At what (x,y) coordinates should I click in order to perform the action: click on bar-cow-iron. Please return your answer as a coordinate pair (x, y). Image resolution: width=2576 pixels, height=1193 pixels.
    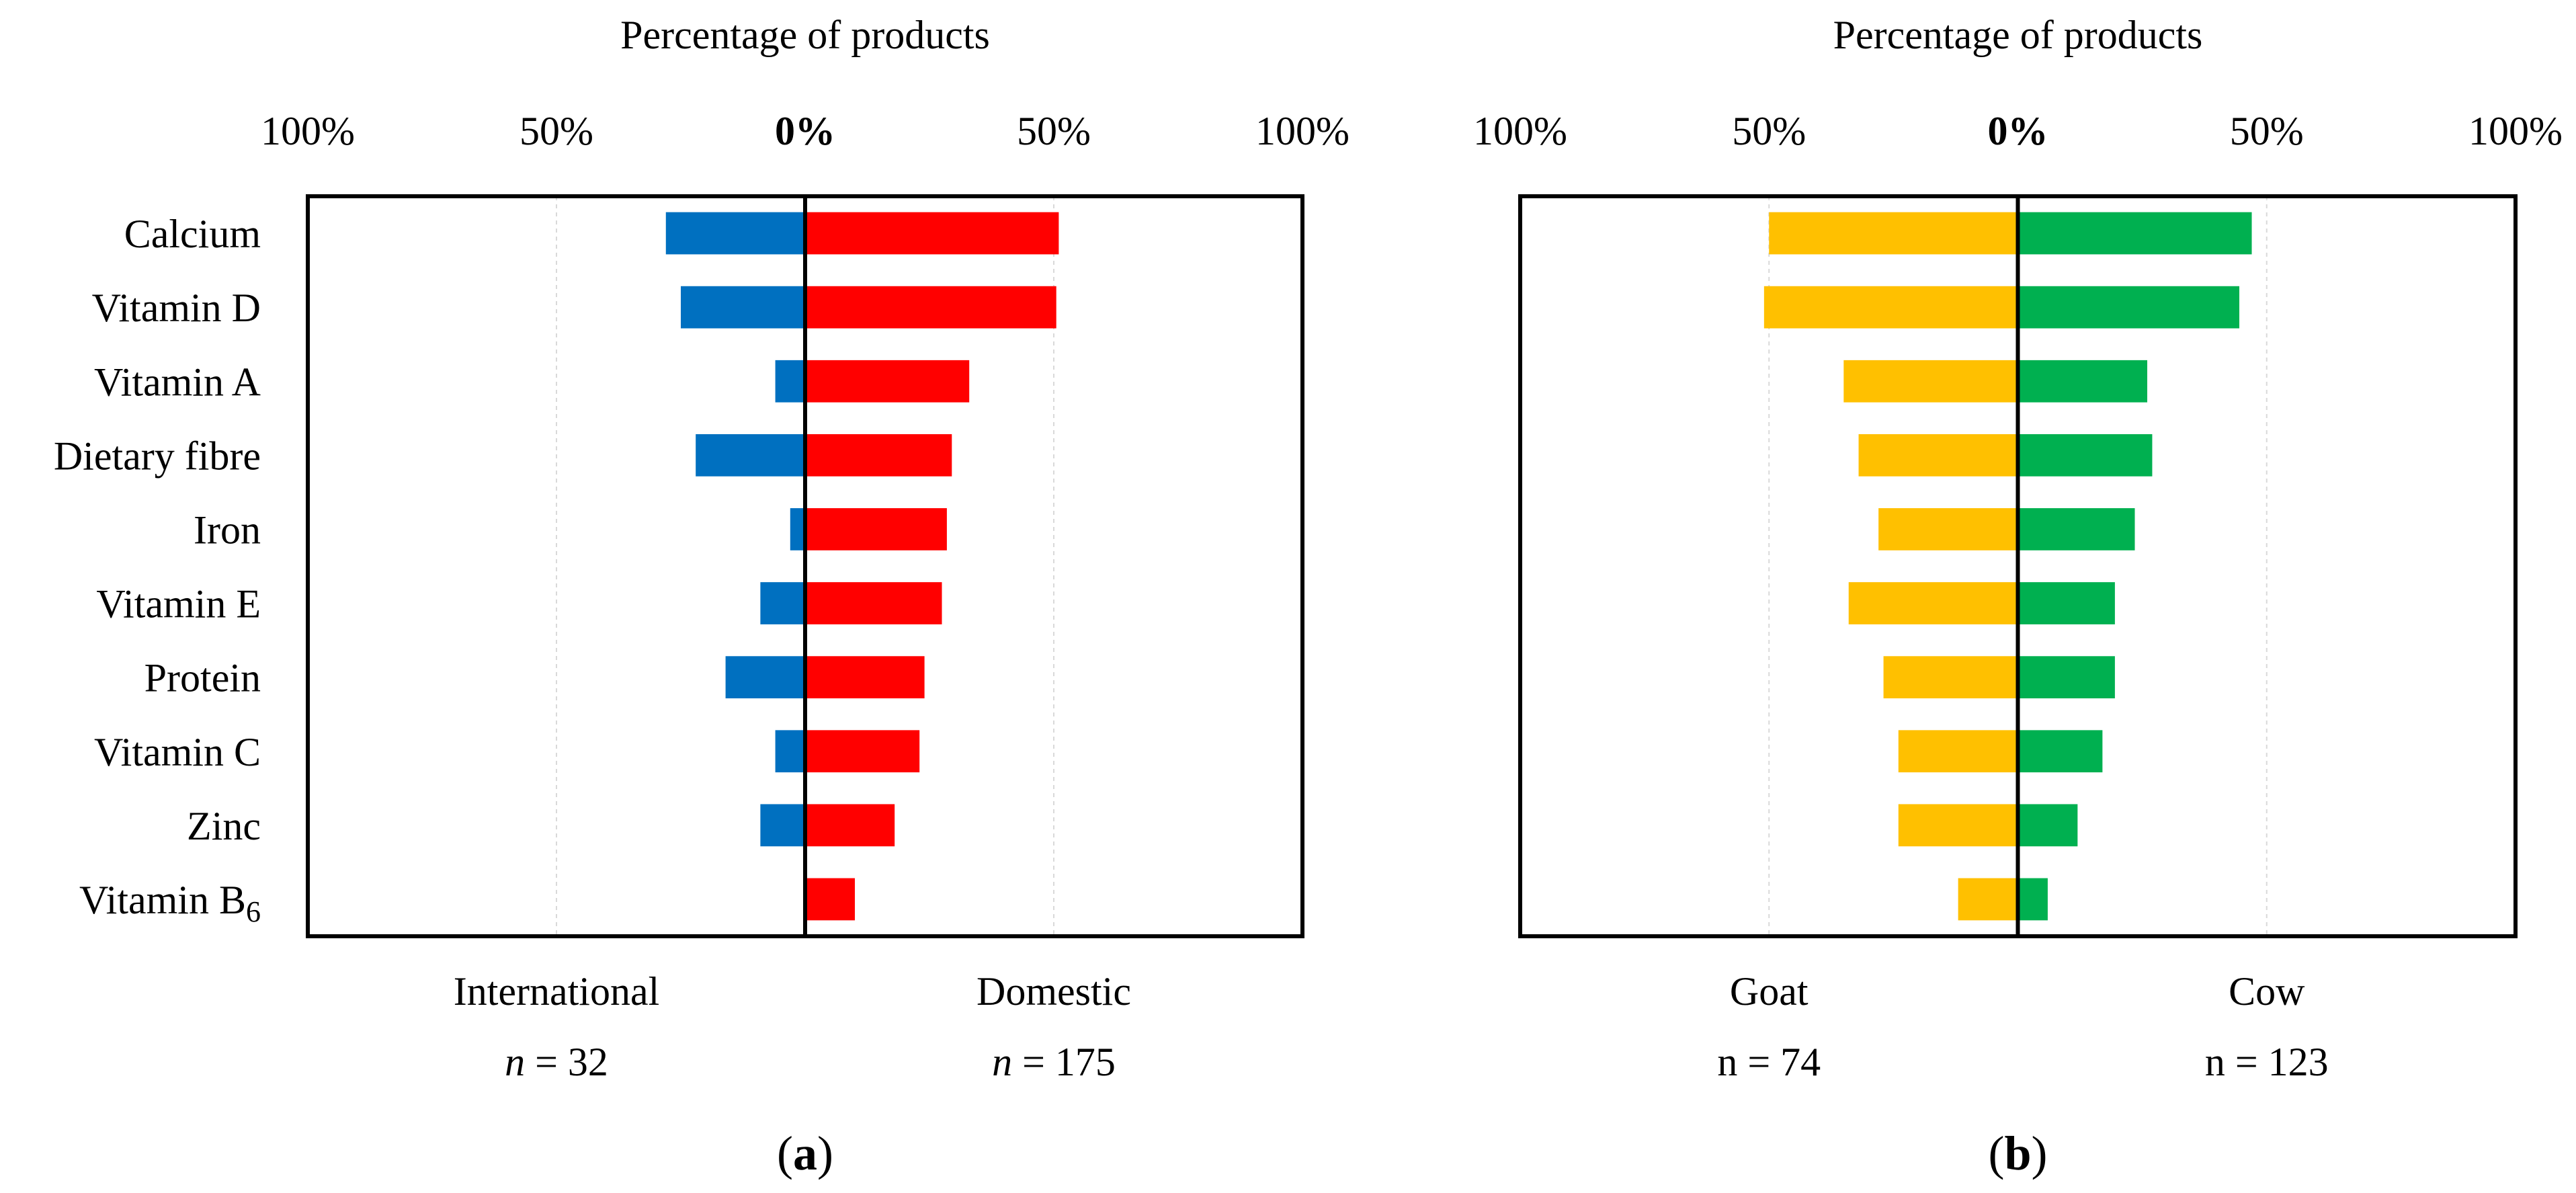
    Looking at the image, I should click on (2076, 529).